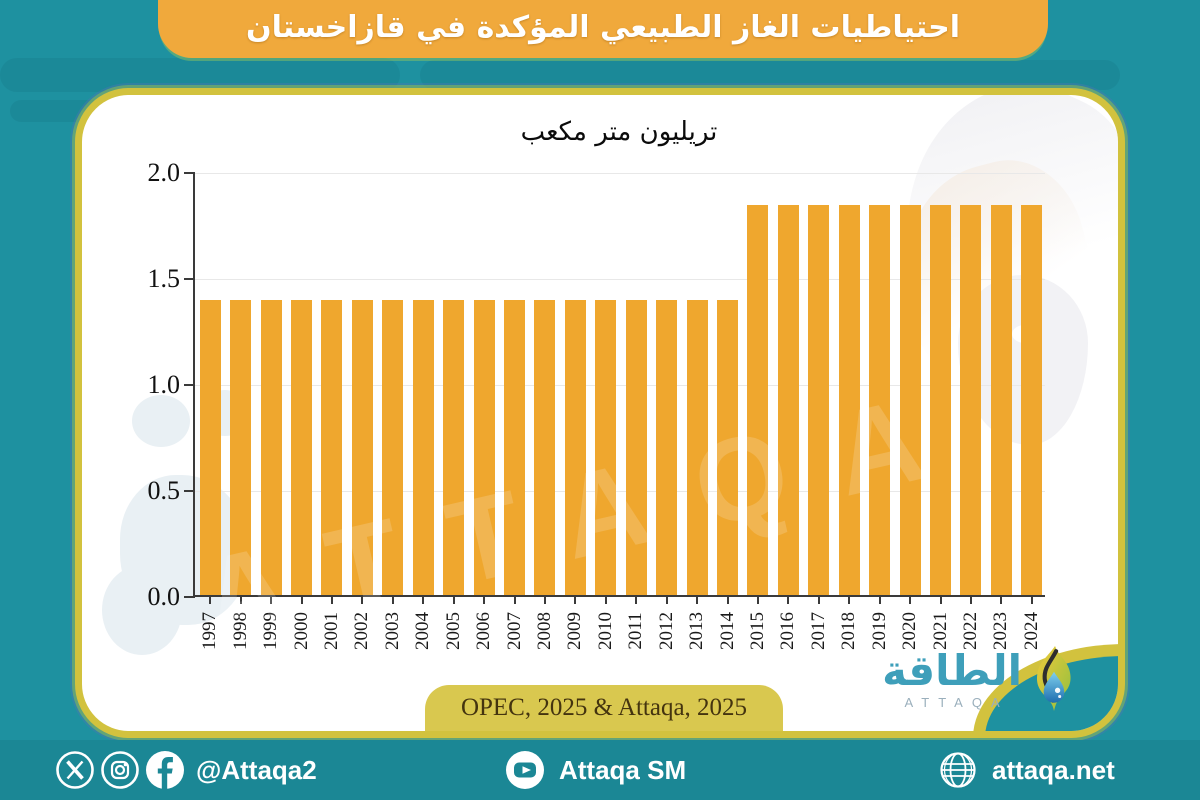 Image resolution: width=1200 pixels, height=800 pixels. I want to click on footer-bar: @Attaqa2 Attaqa SM attaqa.net, so click(600, 770).